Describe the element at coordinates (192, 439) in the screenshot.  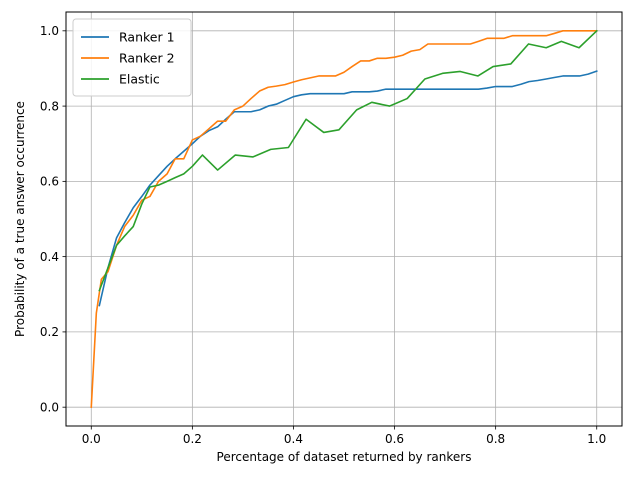
I see `x-tick-label: 0.2` at that location.